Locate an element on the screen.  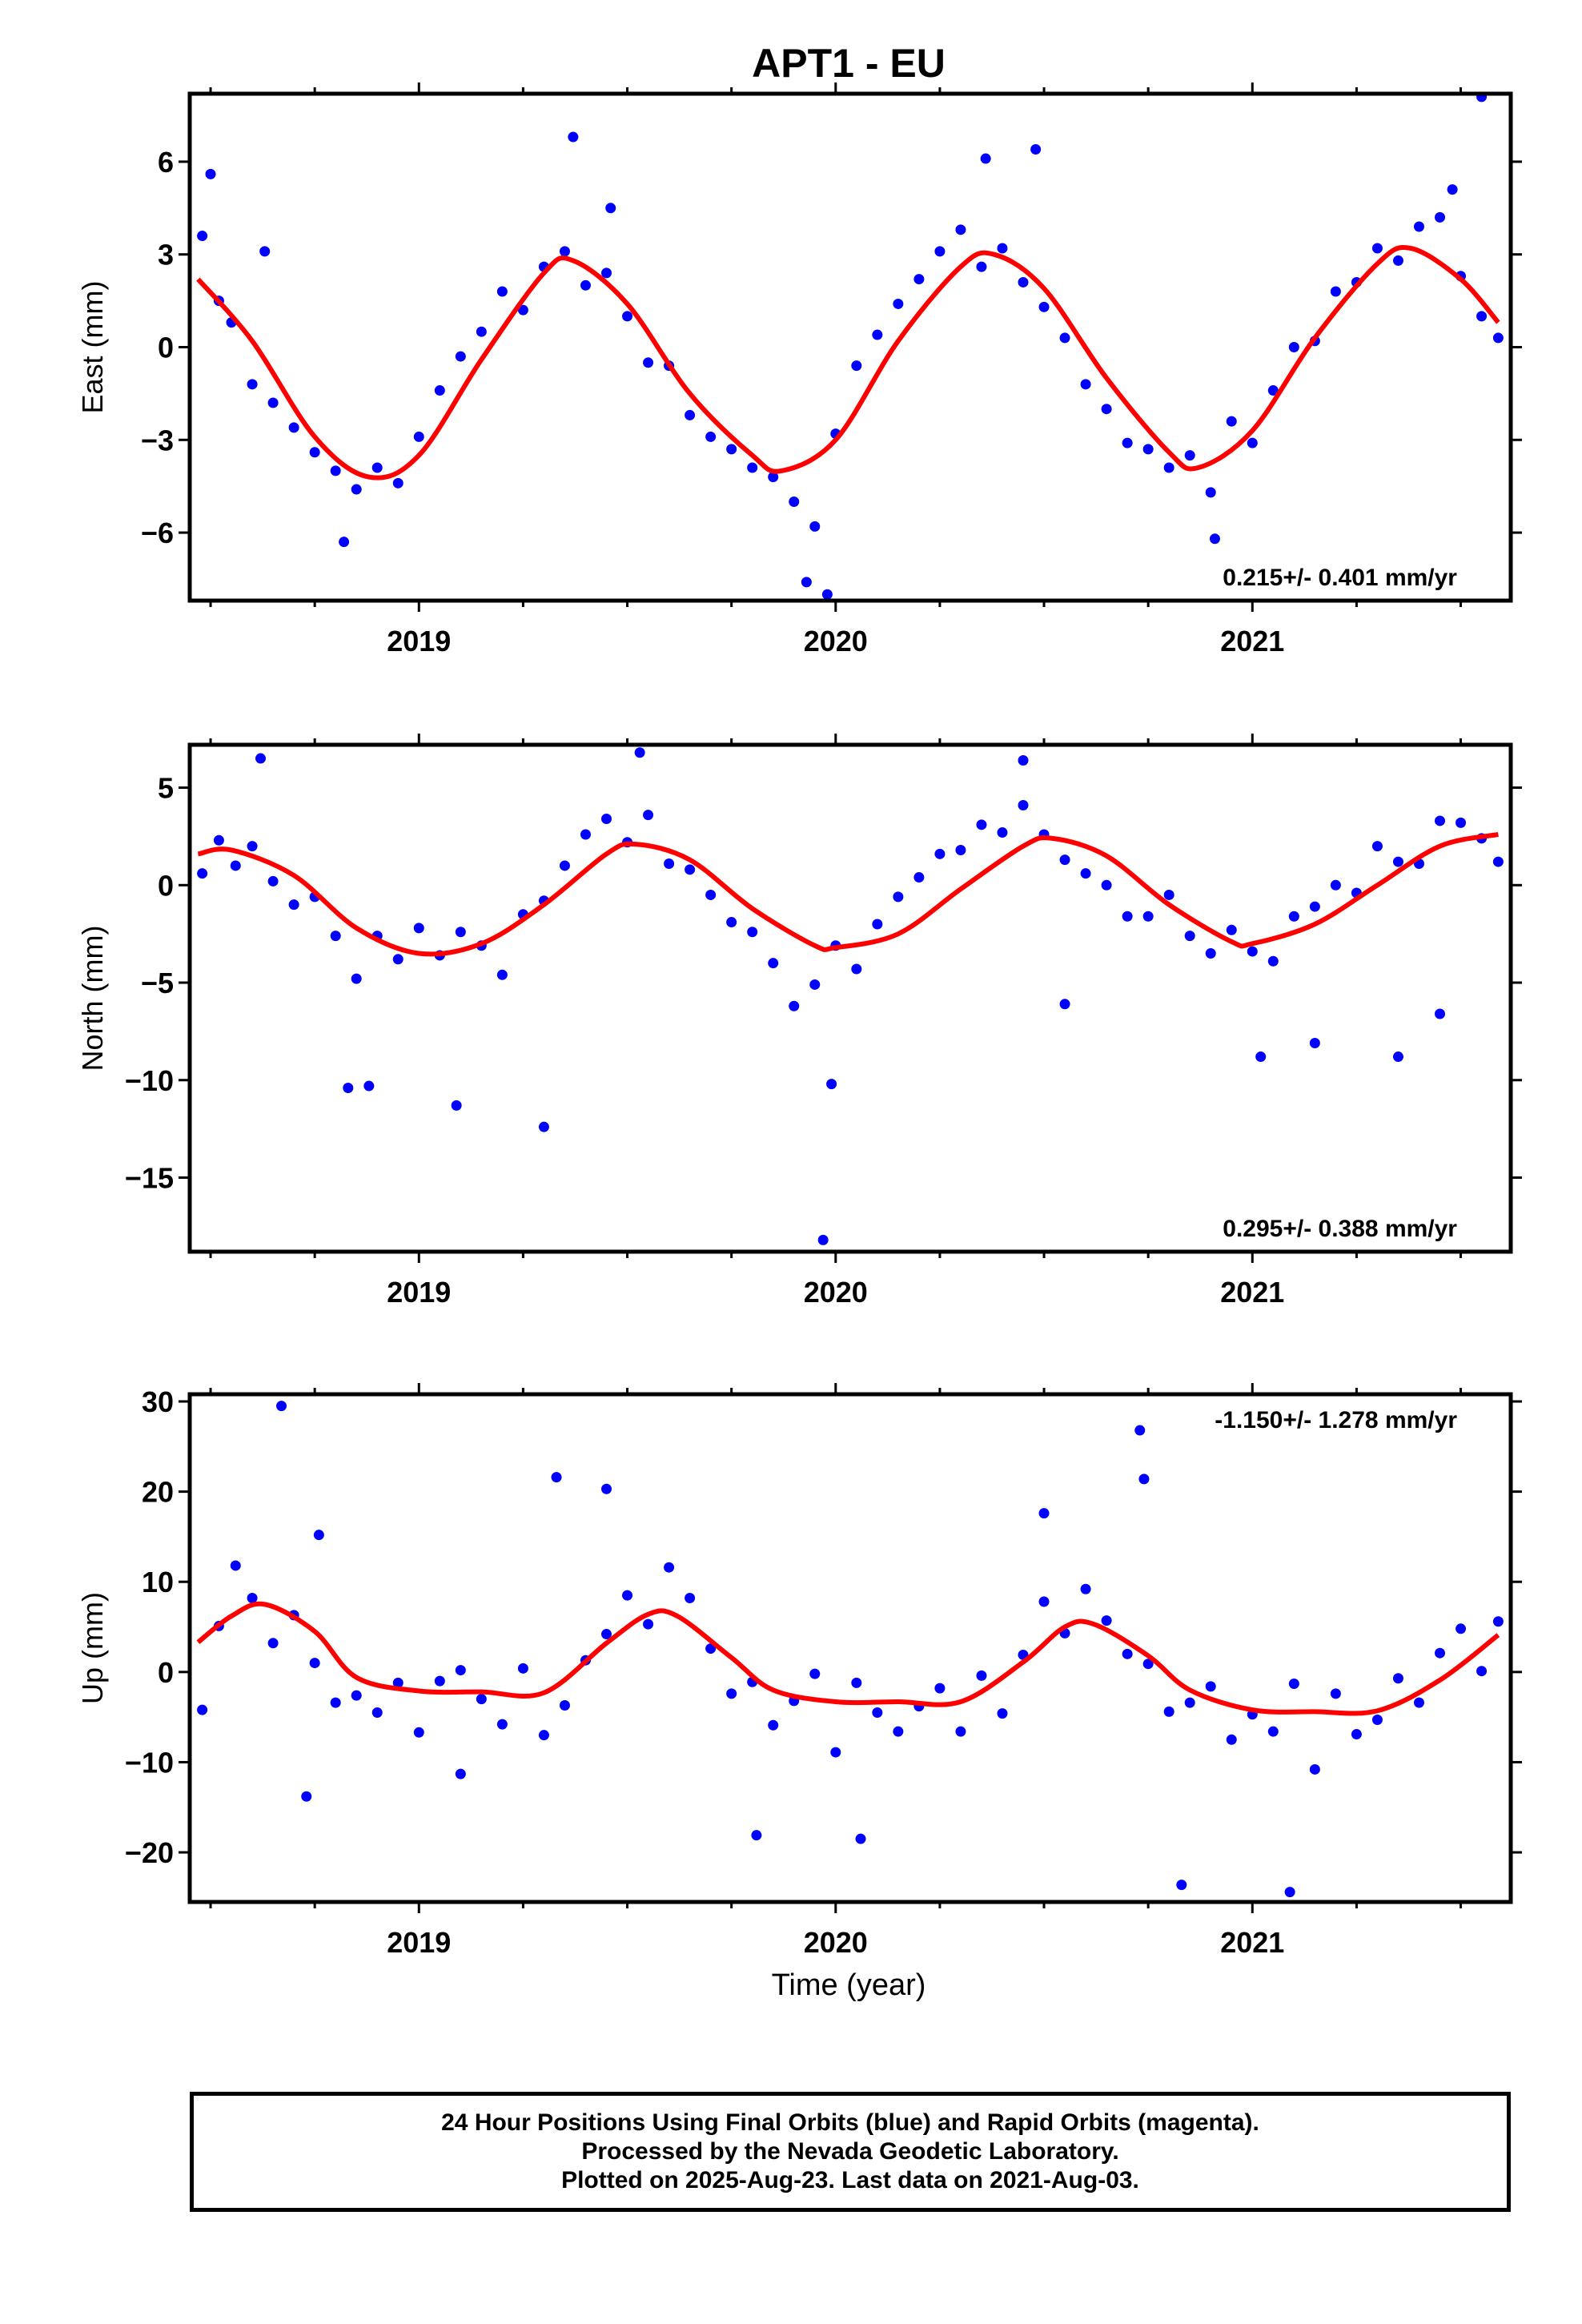
x-tick-label: 2019 is located at coordinates (419, 1942).